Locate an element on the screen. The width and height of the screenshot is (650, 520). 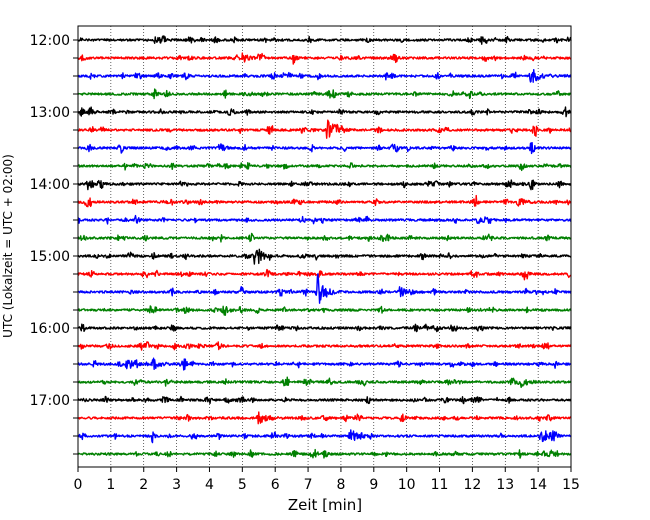
x-tick-label: 10 is located at coordinates (407, 485).